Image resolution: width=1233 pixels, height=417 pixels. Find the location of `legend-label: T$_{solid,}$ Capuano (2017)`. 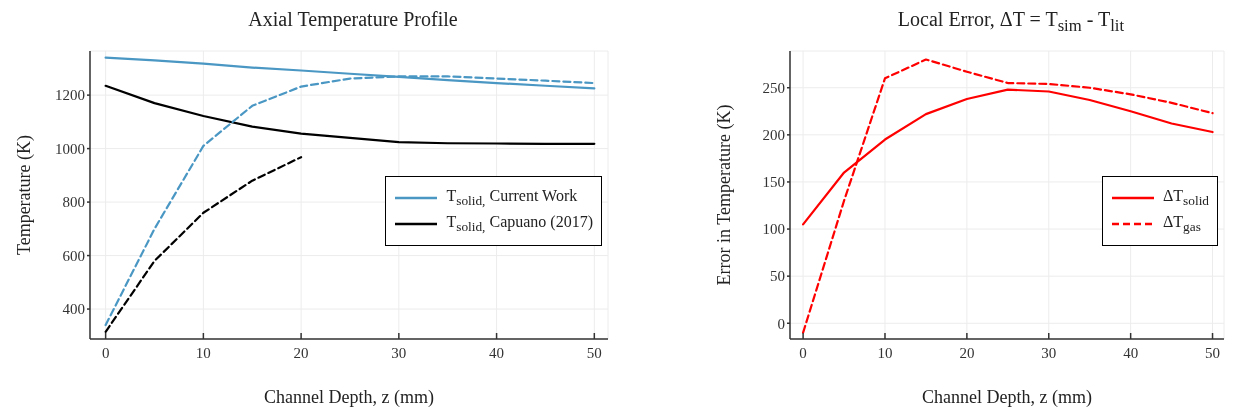

legend-label: T$_{solid,}$ Capuano (2017) is located at coordinates (519, 224).